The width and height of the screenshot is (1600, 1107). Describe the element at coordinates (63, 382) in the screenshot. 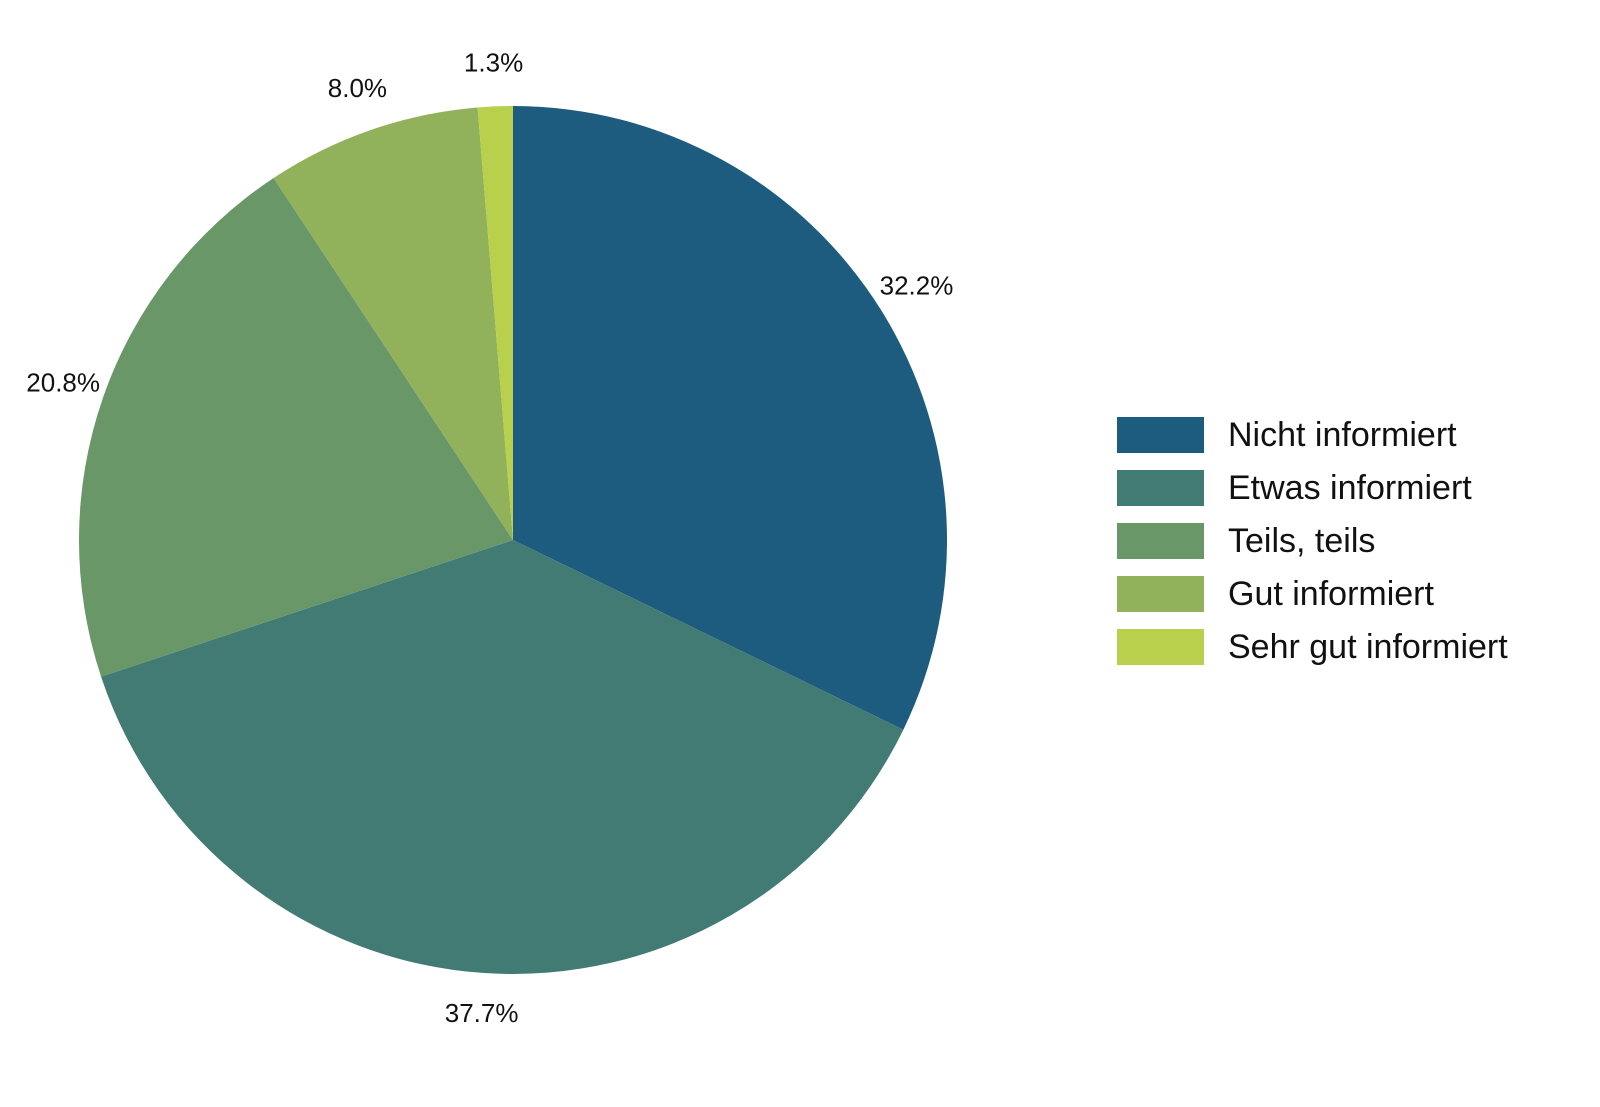

I see `data-label: 20.8%` at that location.